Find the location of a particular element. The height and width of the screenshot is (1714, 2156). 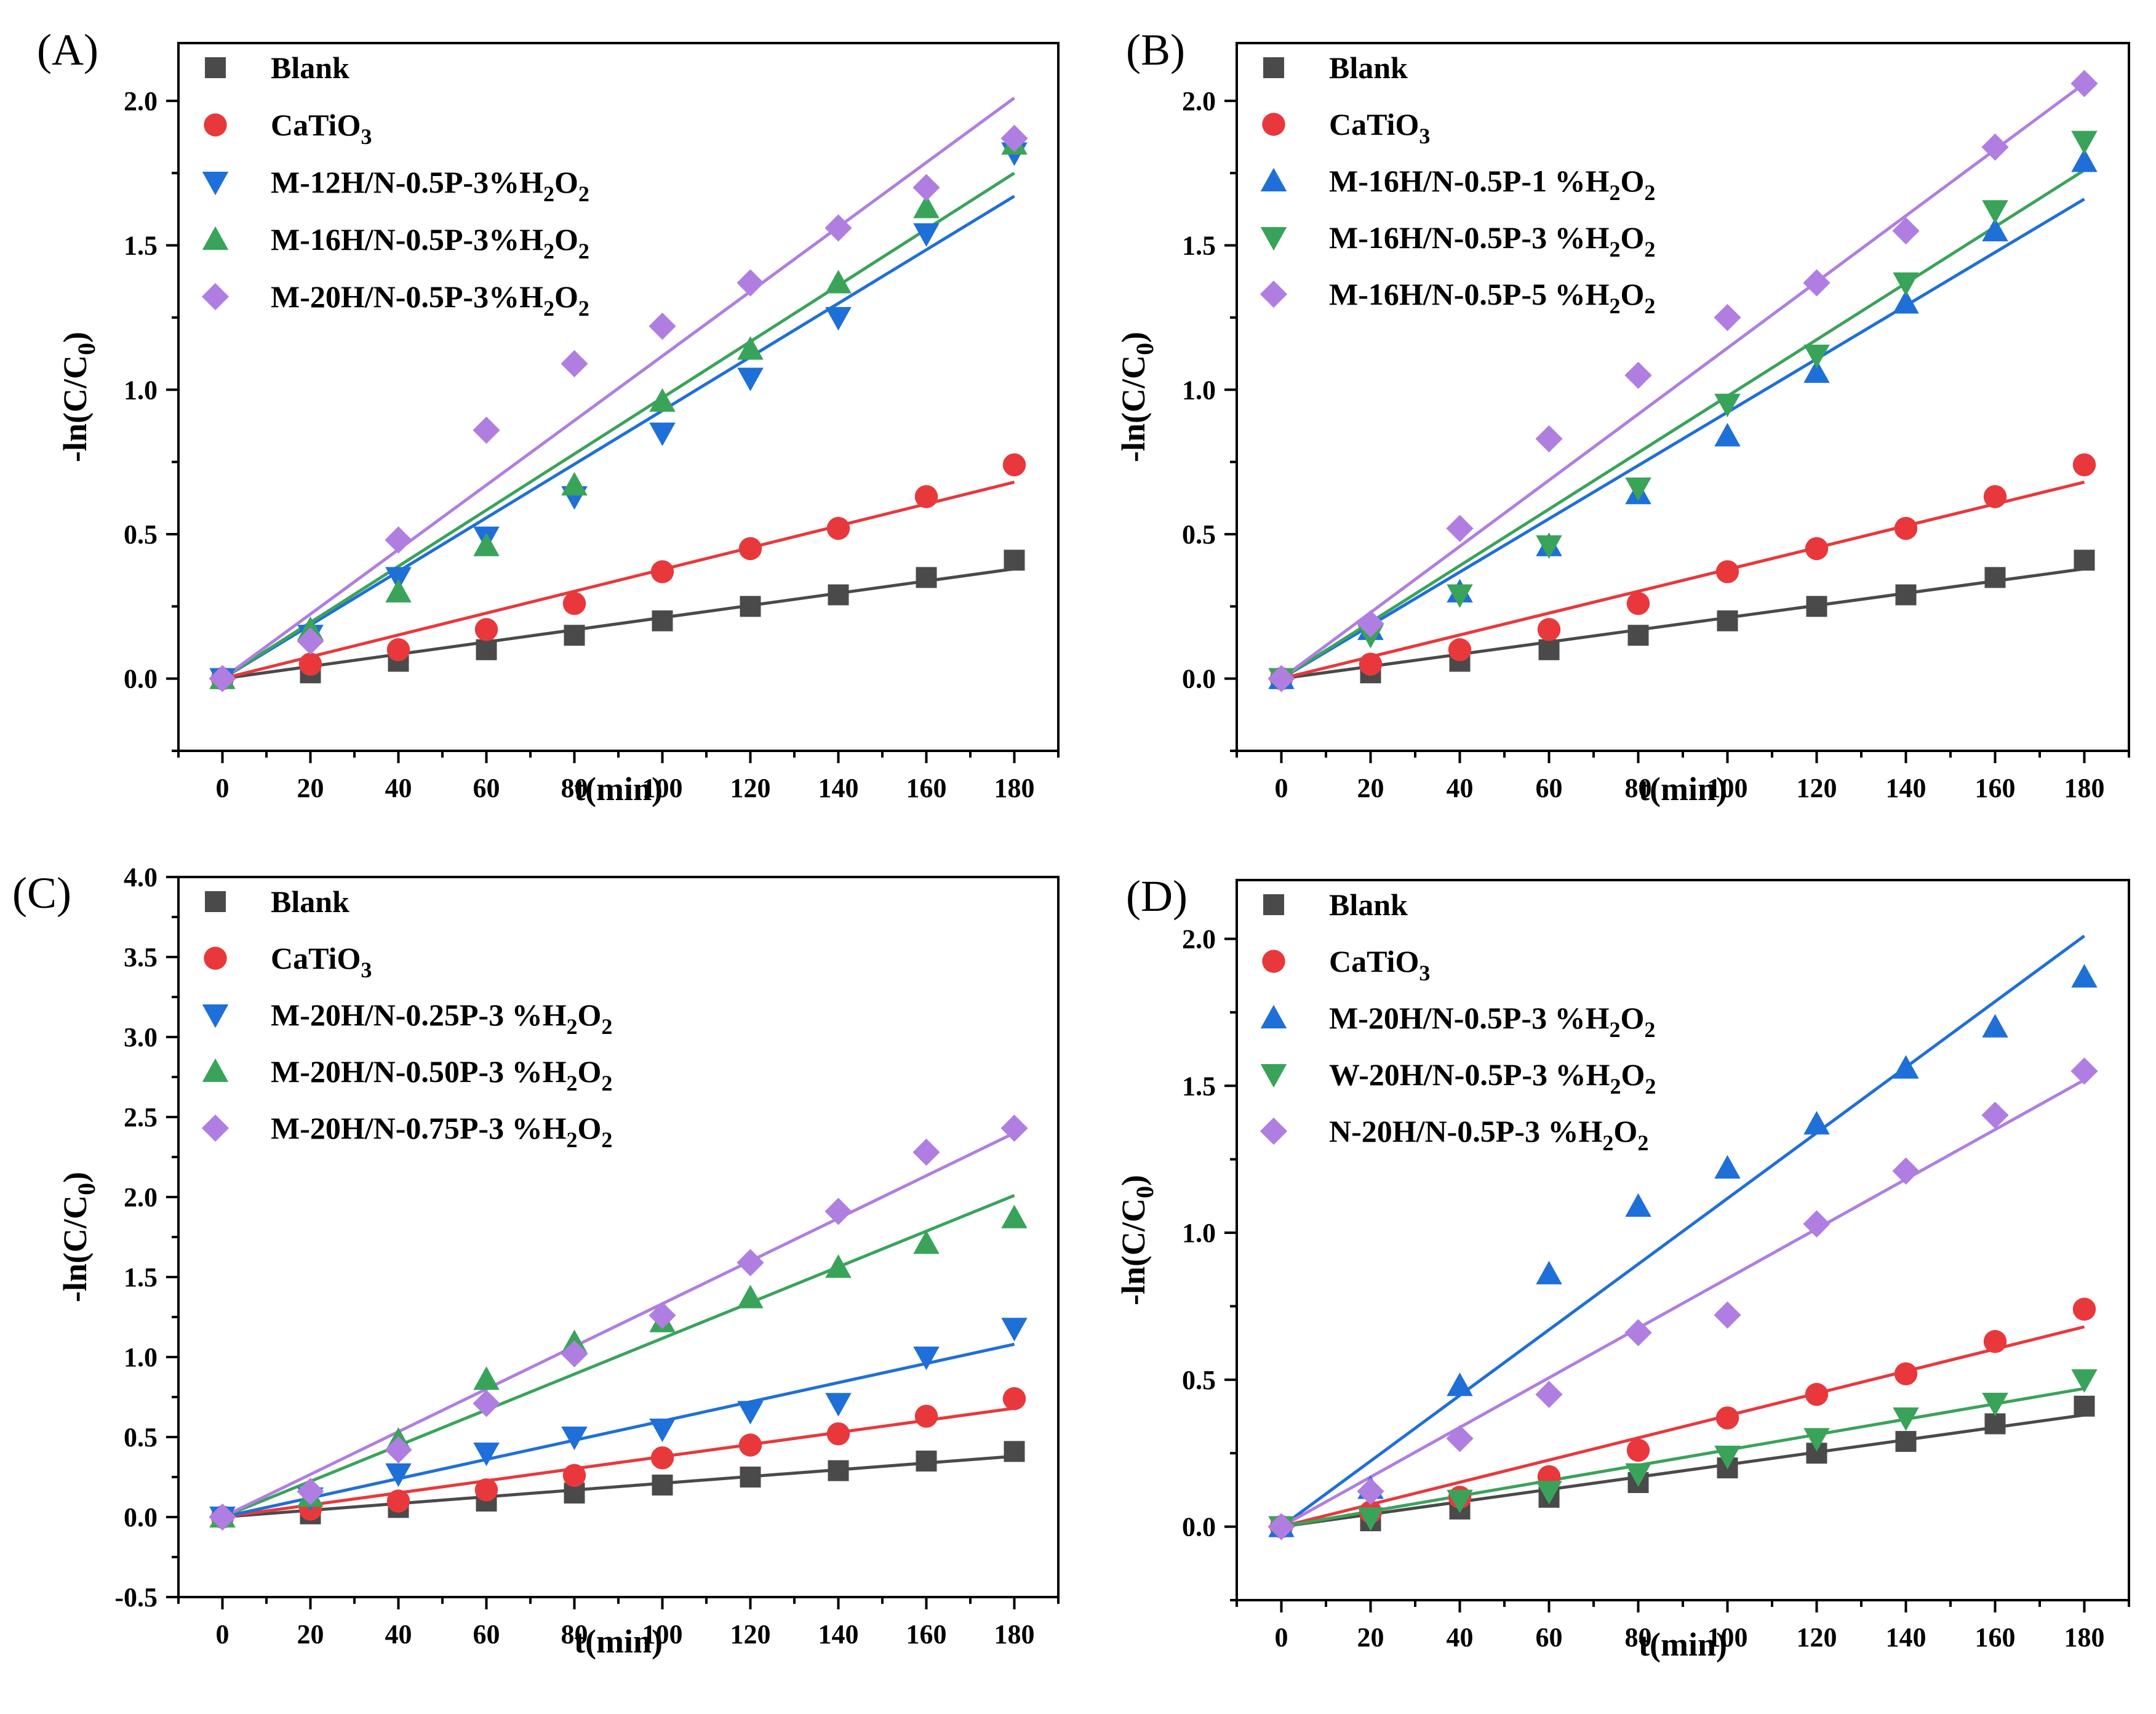

x-tick-label: 160 is located at coordinates (1995, 788).